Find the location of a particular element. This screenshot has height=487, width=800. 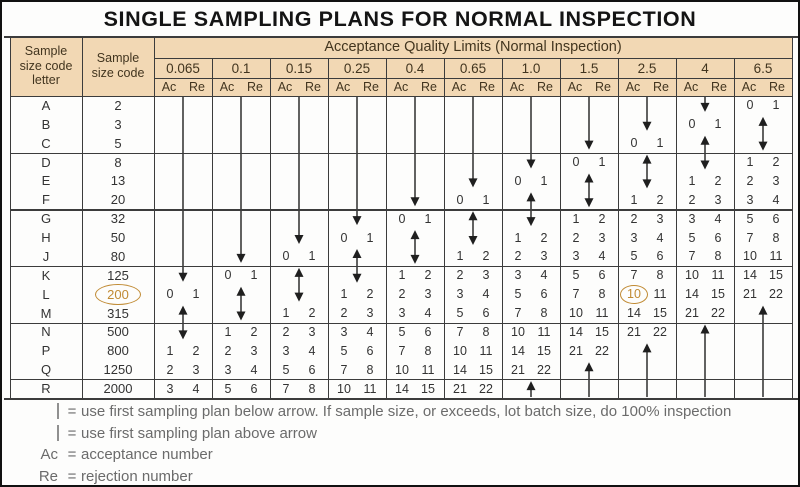

ac-value: 3 is located at coordinates (286, 350).